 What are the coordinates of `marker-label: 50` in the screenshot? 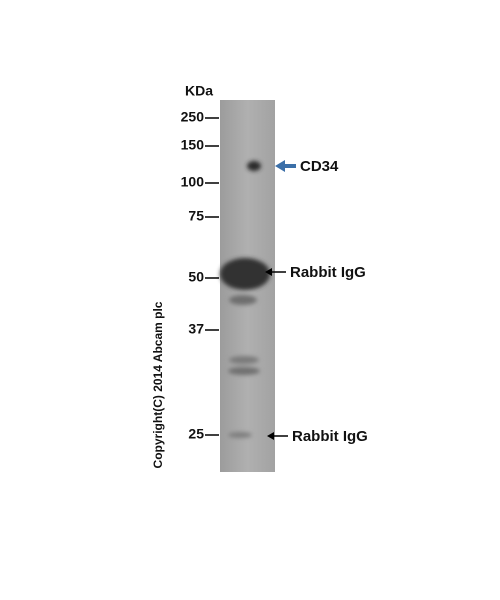 It's located at (196, 277).